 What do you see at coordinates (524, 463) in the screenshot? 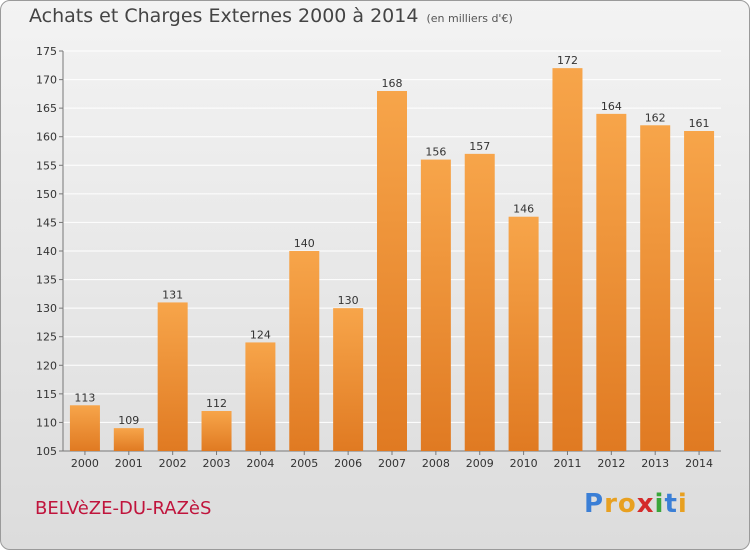
I see `x-tick-label: 2010` at bounding box center [524, 463].